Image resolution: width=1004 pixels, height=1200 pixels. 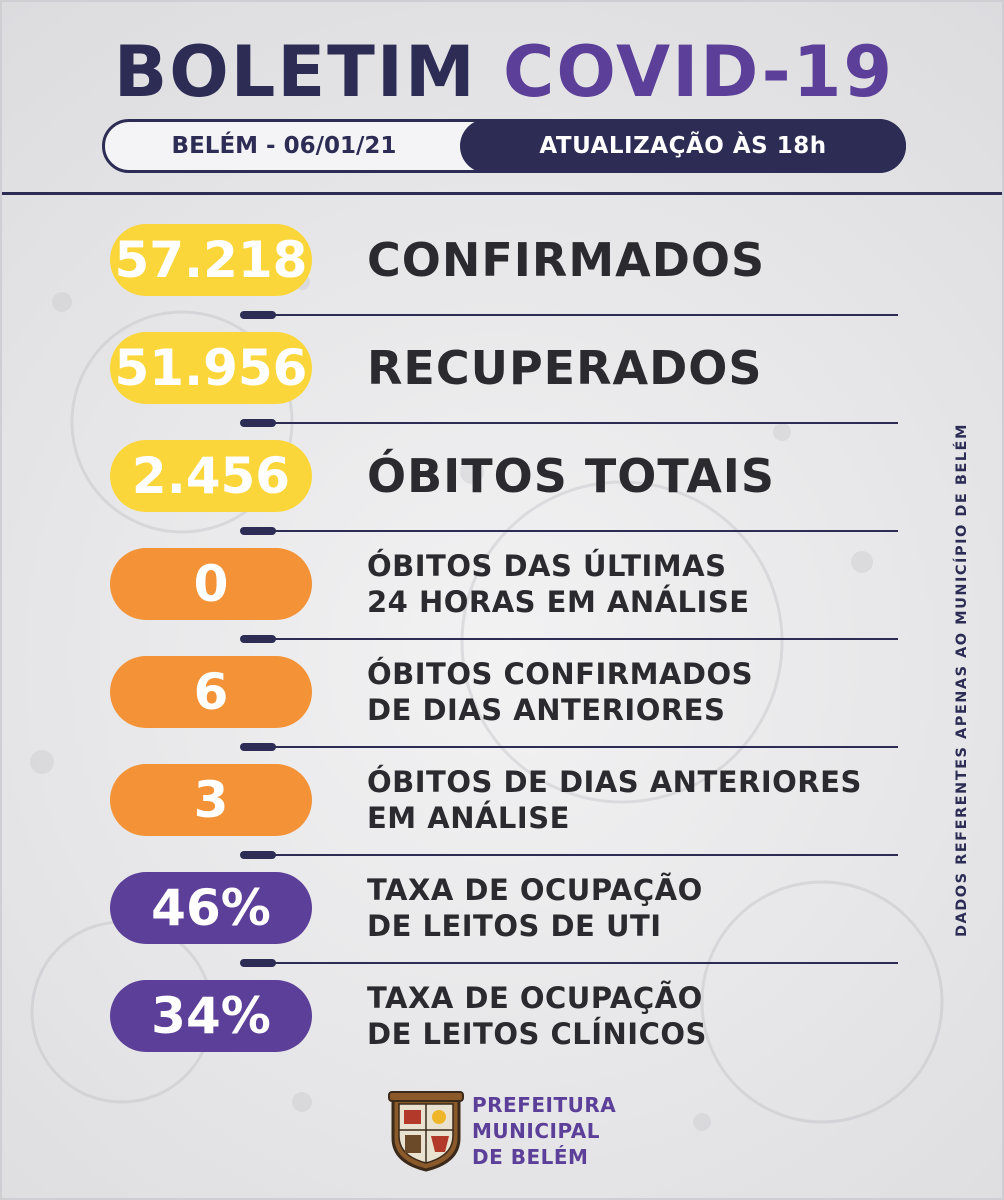 I want to click on stat-label-line: ÓBITOS DAS ÚLTIMAS, so click(x=547, y=566).